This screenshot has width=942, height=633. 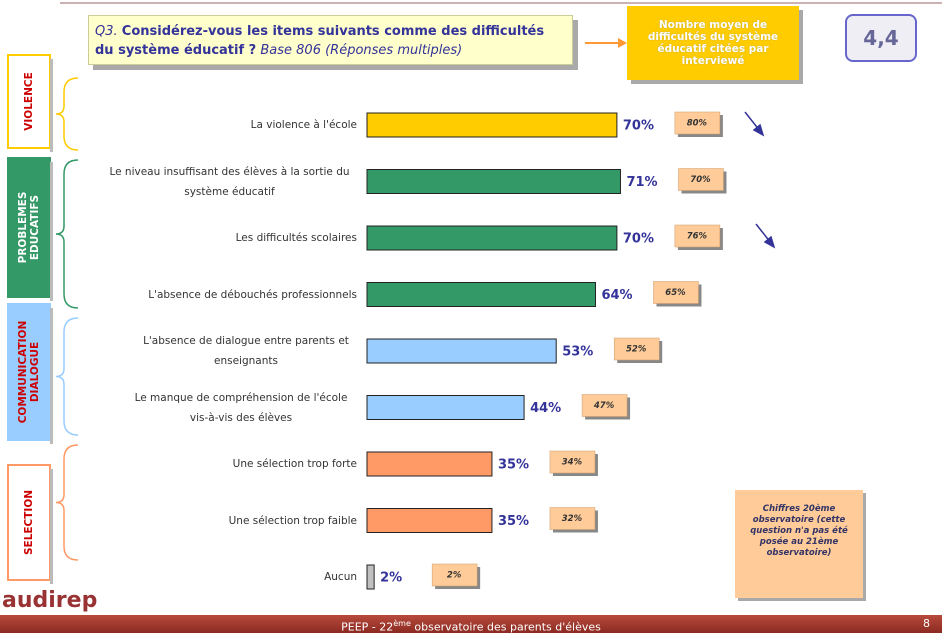 I want to click on group-label: PROBLEMES, so click(x=23, y=228).